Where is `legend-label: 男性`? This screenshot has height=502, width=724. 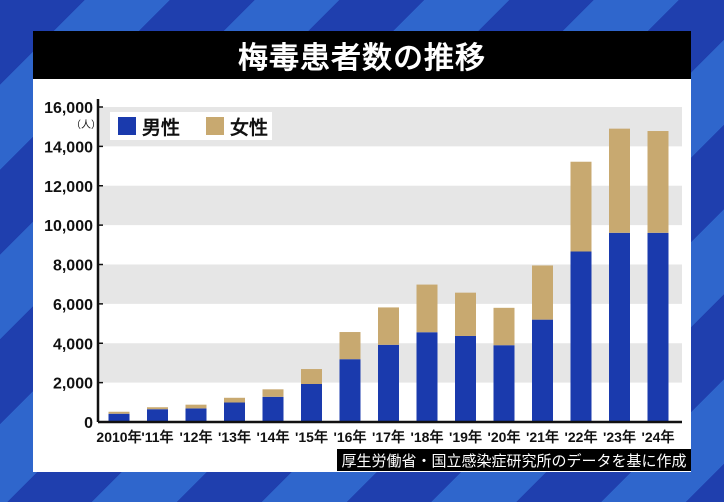 legend-label: 男性 is located at coordinates (161, 127).